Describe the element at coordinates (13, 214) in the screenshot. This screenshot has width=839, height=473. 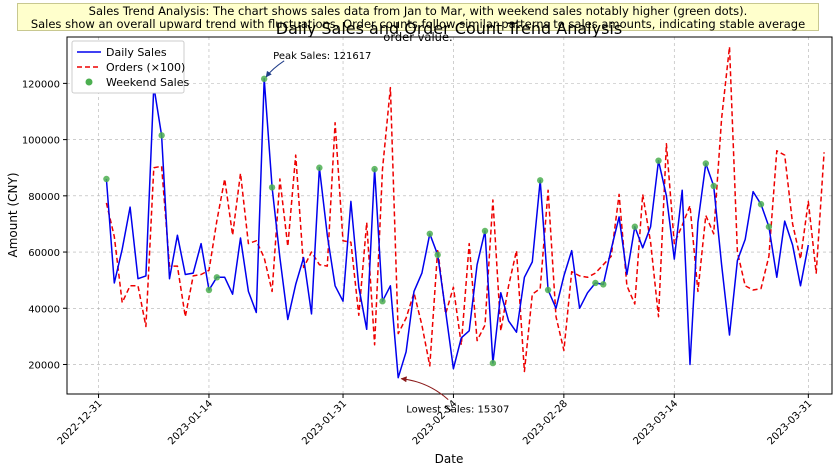
I see `y-axis-label: Amount (CNY)` at that location.